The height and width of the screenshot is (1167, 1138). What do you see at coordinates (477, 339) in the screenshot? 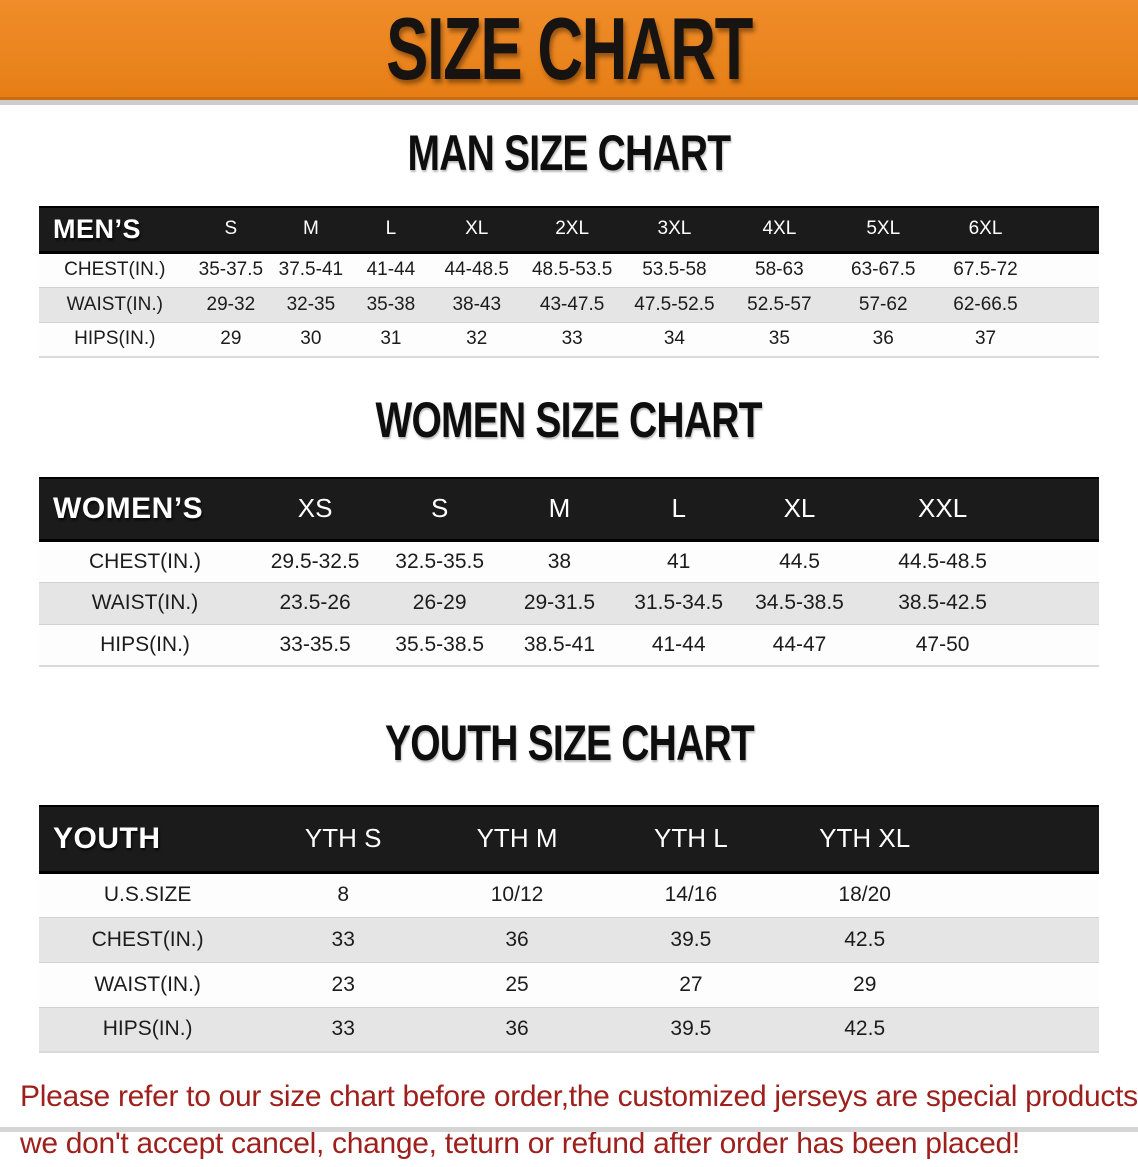
I see `value-cell: 32` at bounding box center [477, 339].